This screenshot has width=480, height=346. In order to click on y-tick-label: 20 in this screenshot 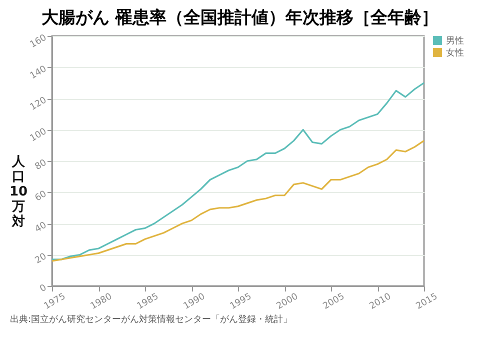, I will do `click(41, 259)`.